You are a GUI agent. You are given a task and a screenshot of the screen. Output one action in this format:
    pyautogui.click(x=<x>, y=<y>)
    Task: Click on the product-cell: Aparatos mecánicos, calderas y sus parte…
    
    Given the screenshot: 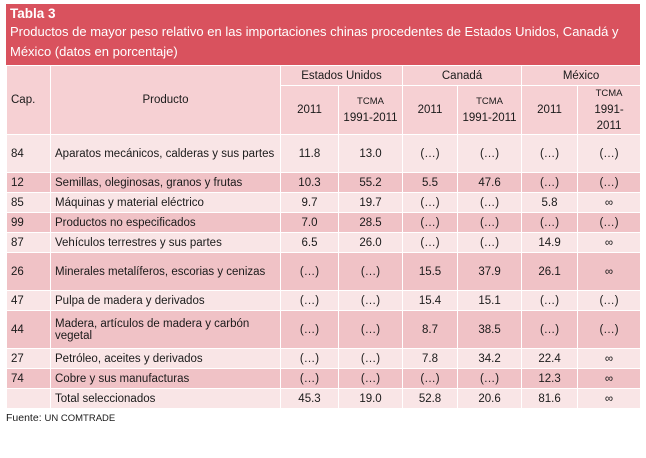 What is the action you would take?
    pyautogui.click(x=165, y=153)
    